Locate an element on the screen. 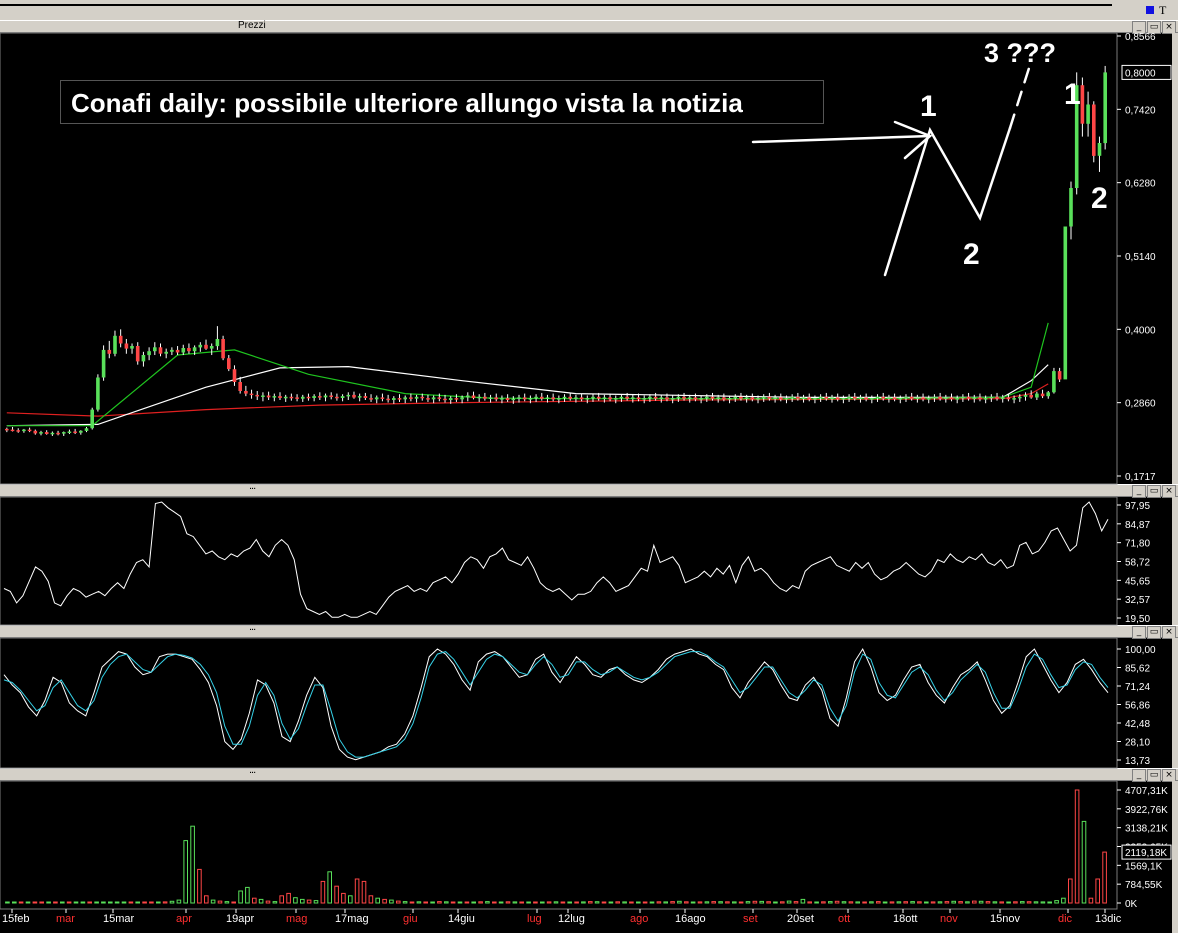 The width and height of the screenshot is (1178, 933). price-pane-scrollbar is located at coordinates (1175, 258).